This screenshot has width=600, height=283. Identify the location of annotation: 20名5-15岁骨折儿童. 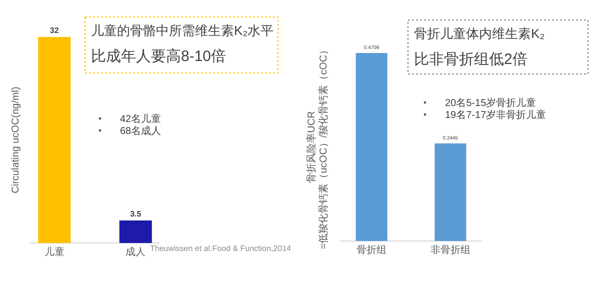
(490, 103).